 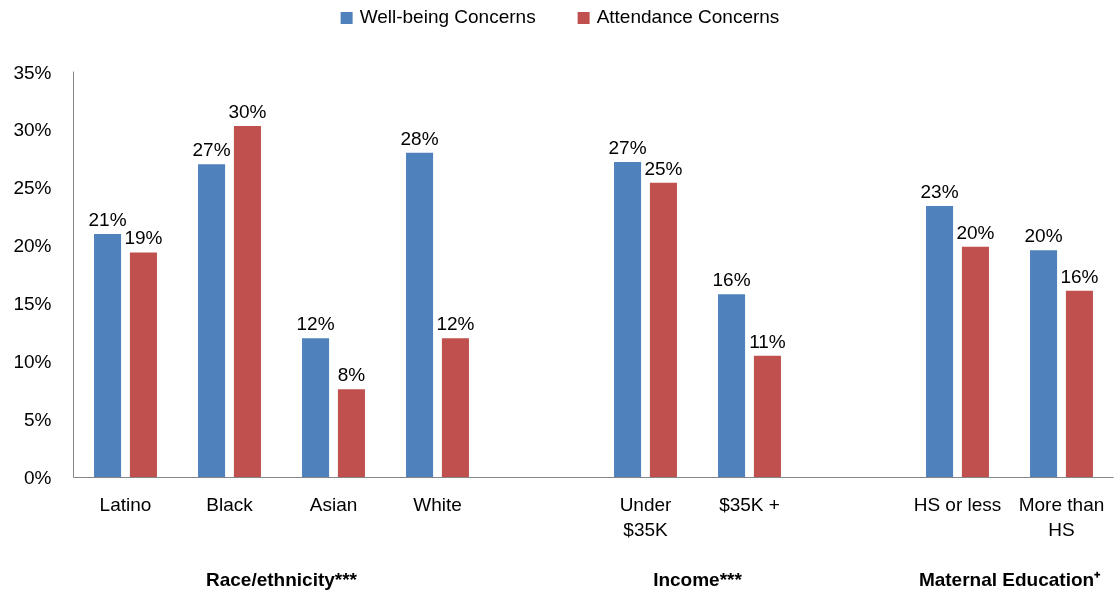 I want to click on y-tick-label: 35%, so click(x=32, y=72).